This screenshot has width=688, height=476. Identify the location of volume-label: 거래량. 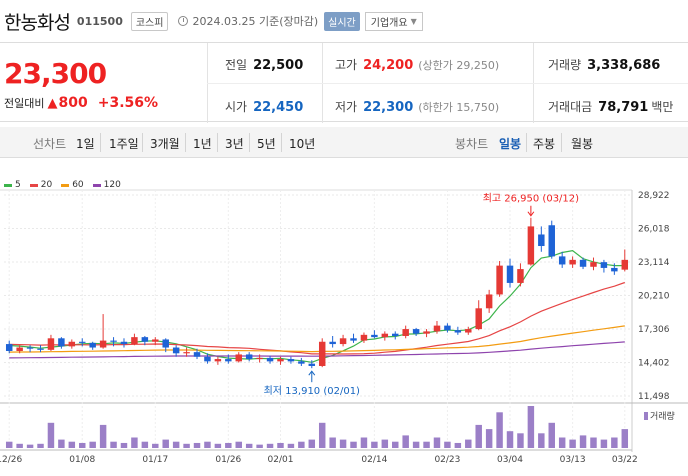
(662, 416).